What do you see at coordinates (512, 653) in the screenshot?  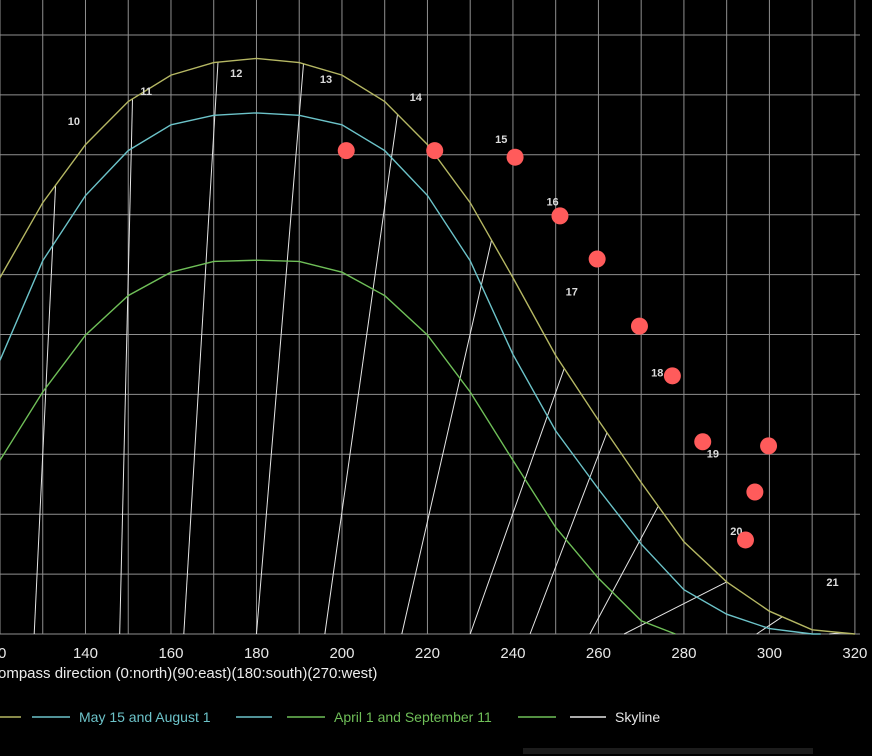 I see `x-tick-label: 240` at bounding box center [512, 653].